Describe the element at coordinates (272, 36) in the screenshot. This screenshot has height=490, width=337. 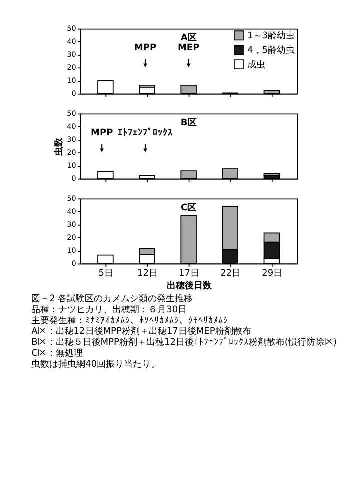
I see `legend-label: 1～3齢幼虫` at that location.